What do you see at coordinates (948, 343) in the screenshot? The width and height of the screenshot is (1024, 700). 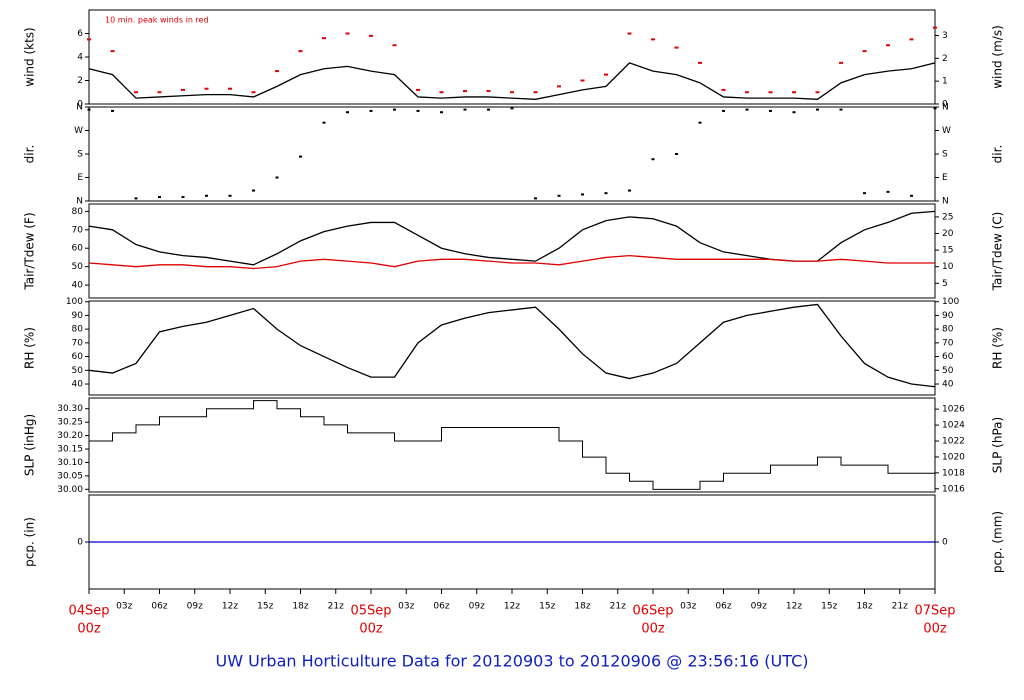 I see `y2-tick-label: 70` at bounding box center [948, 343].